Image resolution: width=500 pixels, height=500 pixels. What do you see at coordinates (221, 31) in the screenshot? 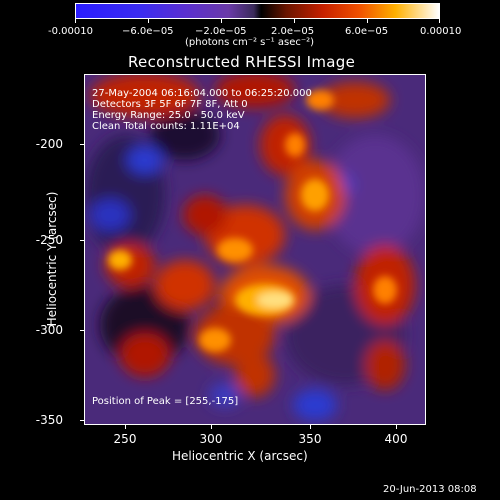
I see `colorbar-tick-label: −2.0e−05` at bounding box center [221, 31].